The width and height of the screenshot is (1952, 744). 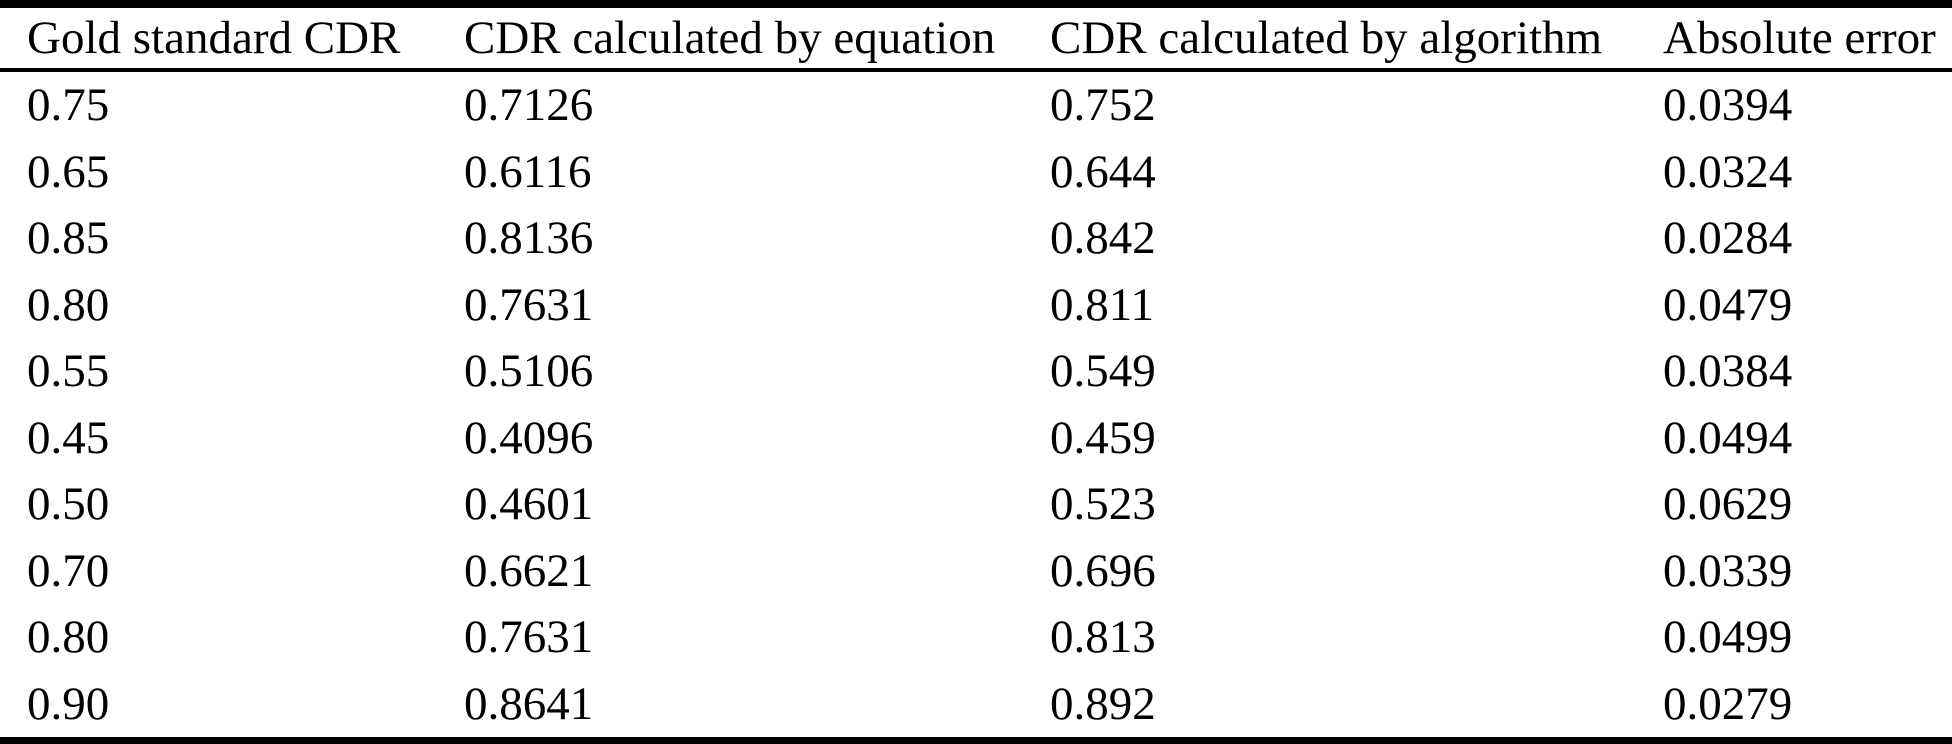 What do you see at coordinates (1103, 570) in the screenshot?
I see `cell: 0.696` at bounding box center [1103, 570].